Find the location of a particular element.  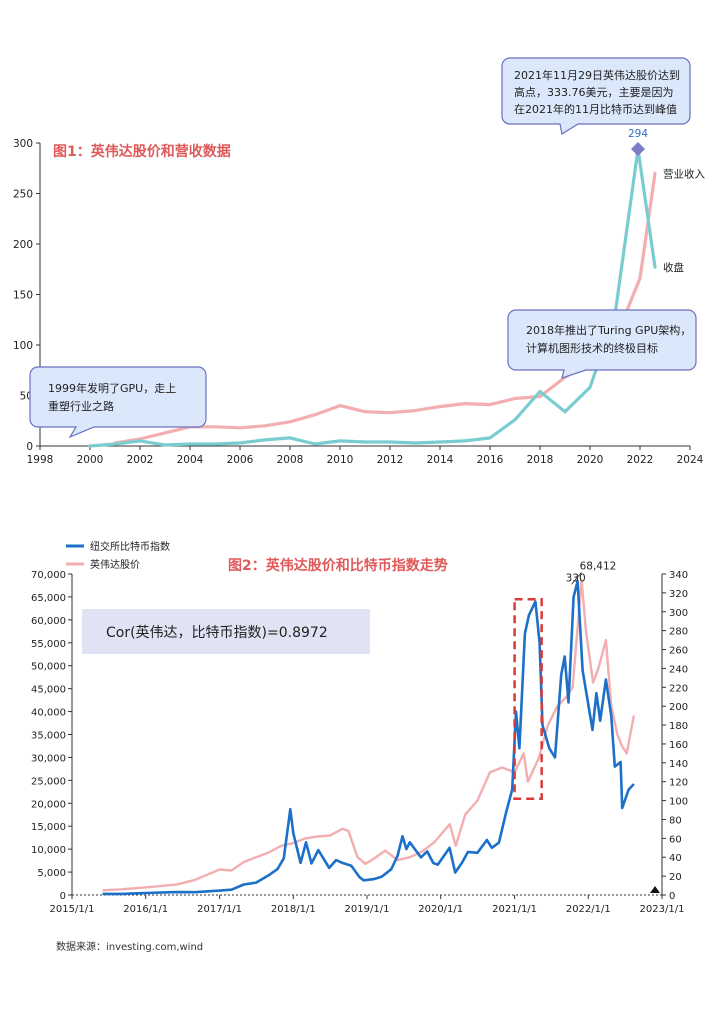

chart2-x-tick-label: 2016/1/1 is located at coordinates (145, 909).